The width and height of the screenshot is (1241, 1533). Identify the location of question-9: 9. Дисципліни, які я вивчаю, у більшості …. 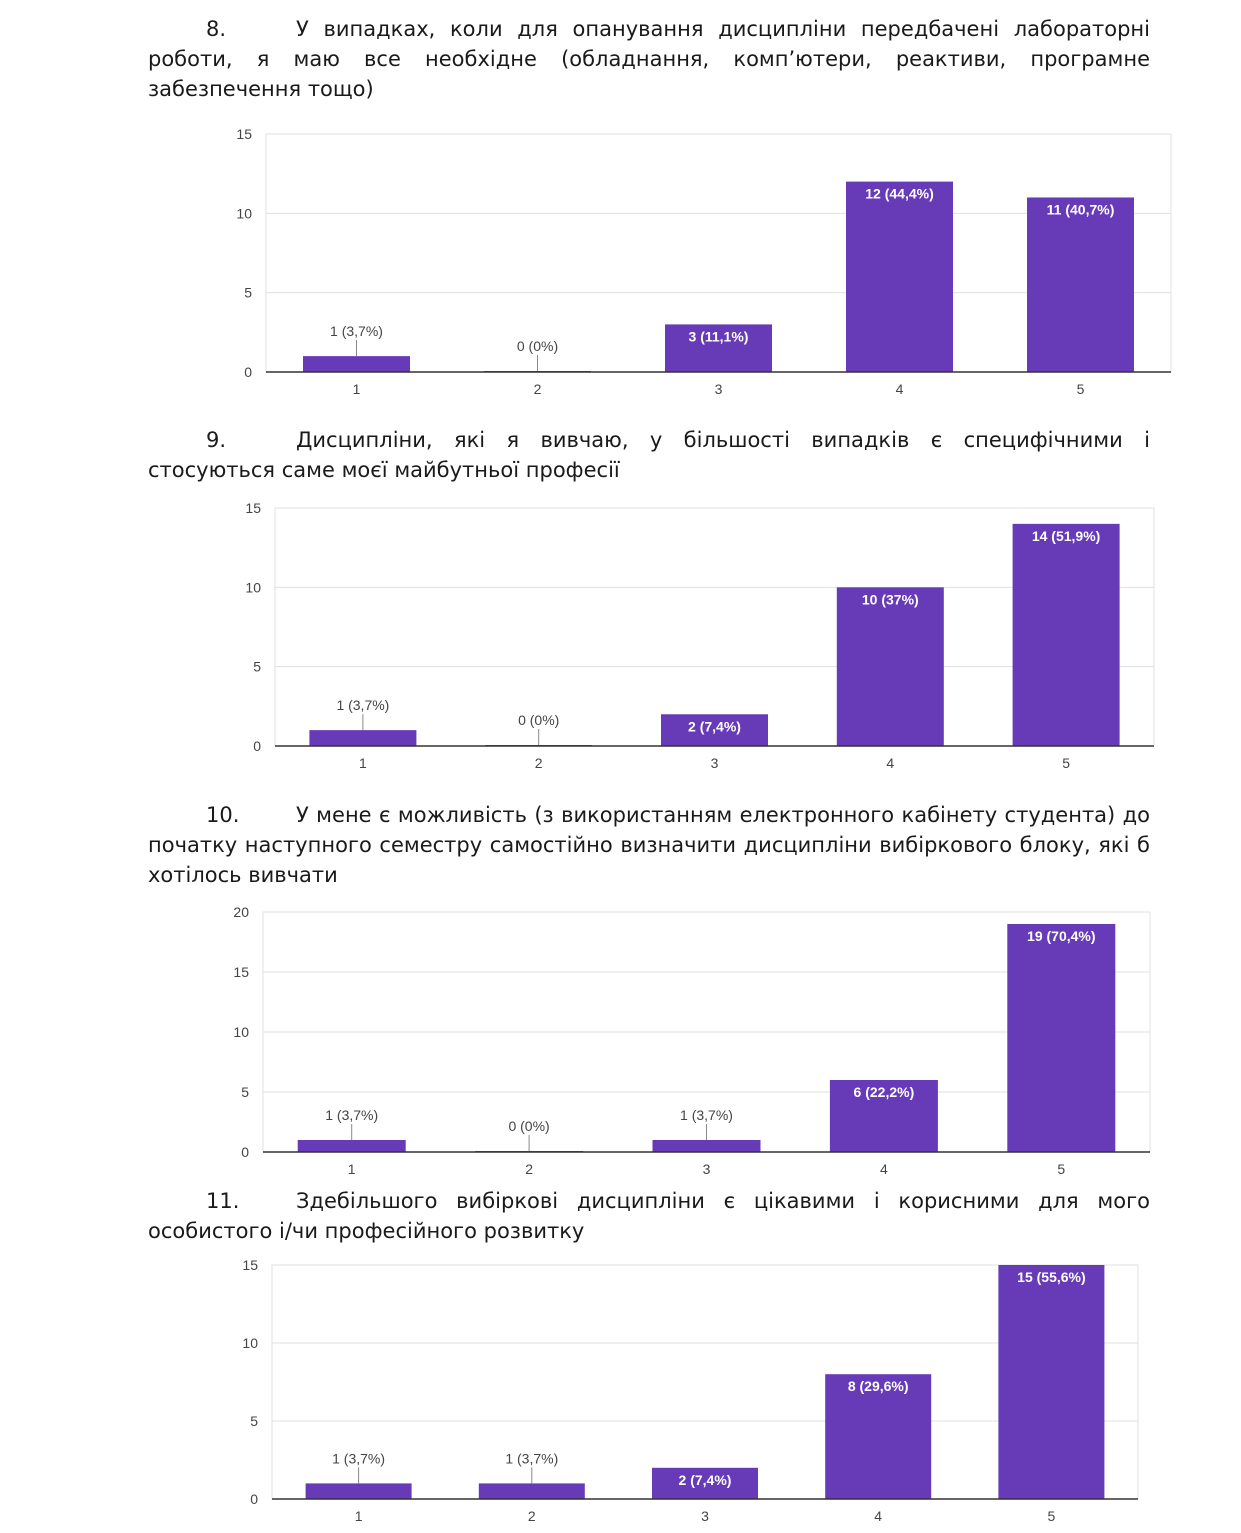
(649, 455).